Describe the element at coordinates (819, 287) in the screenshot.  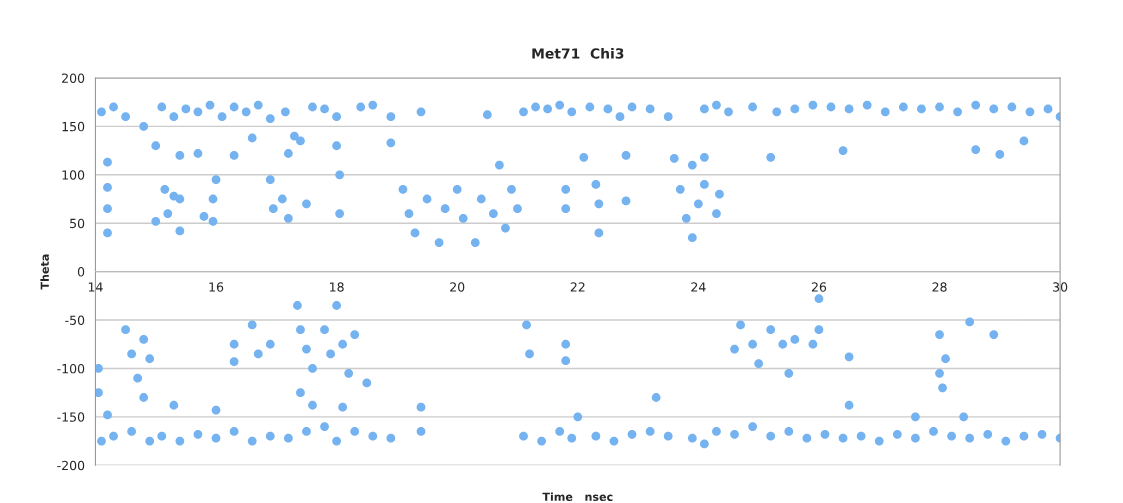
I see `x-tick-label: 26` at that location.